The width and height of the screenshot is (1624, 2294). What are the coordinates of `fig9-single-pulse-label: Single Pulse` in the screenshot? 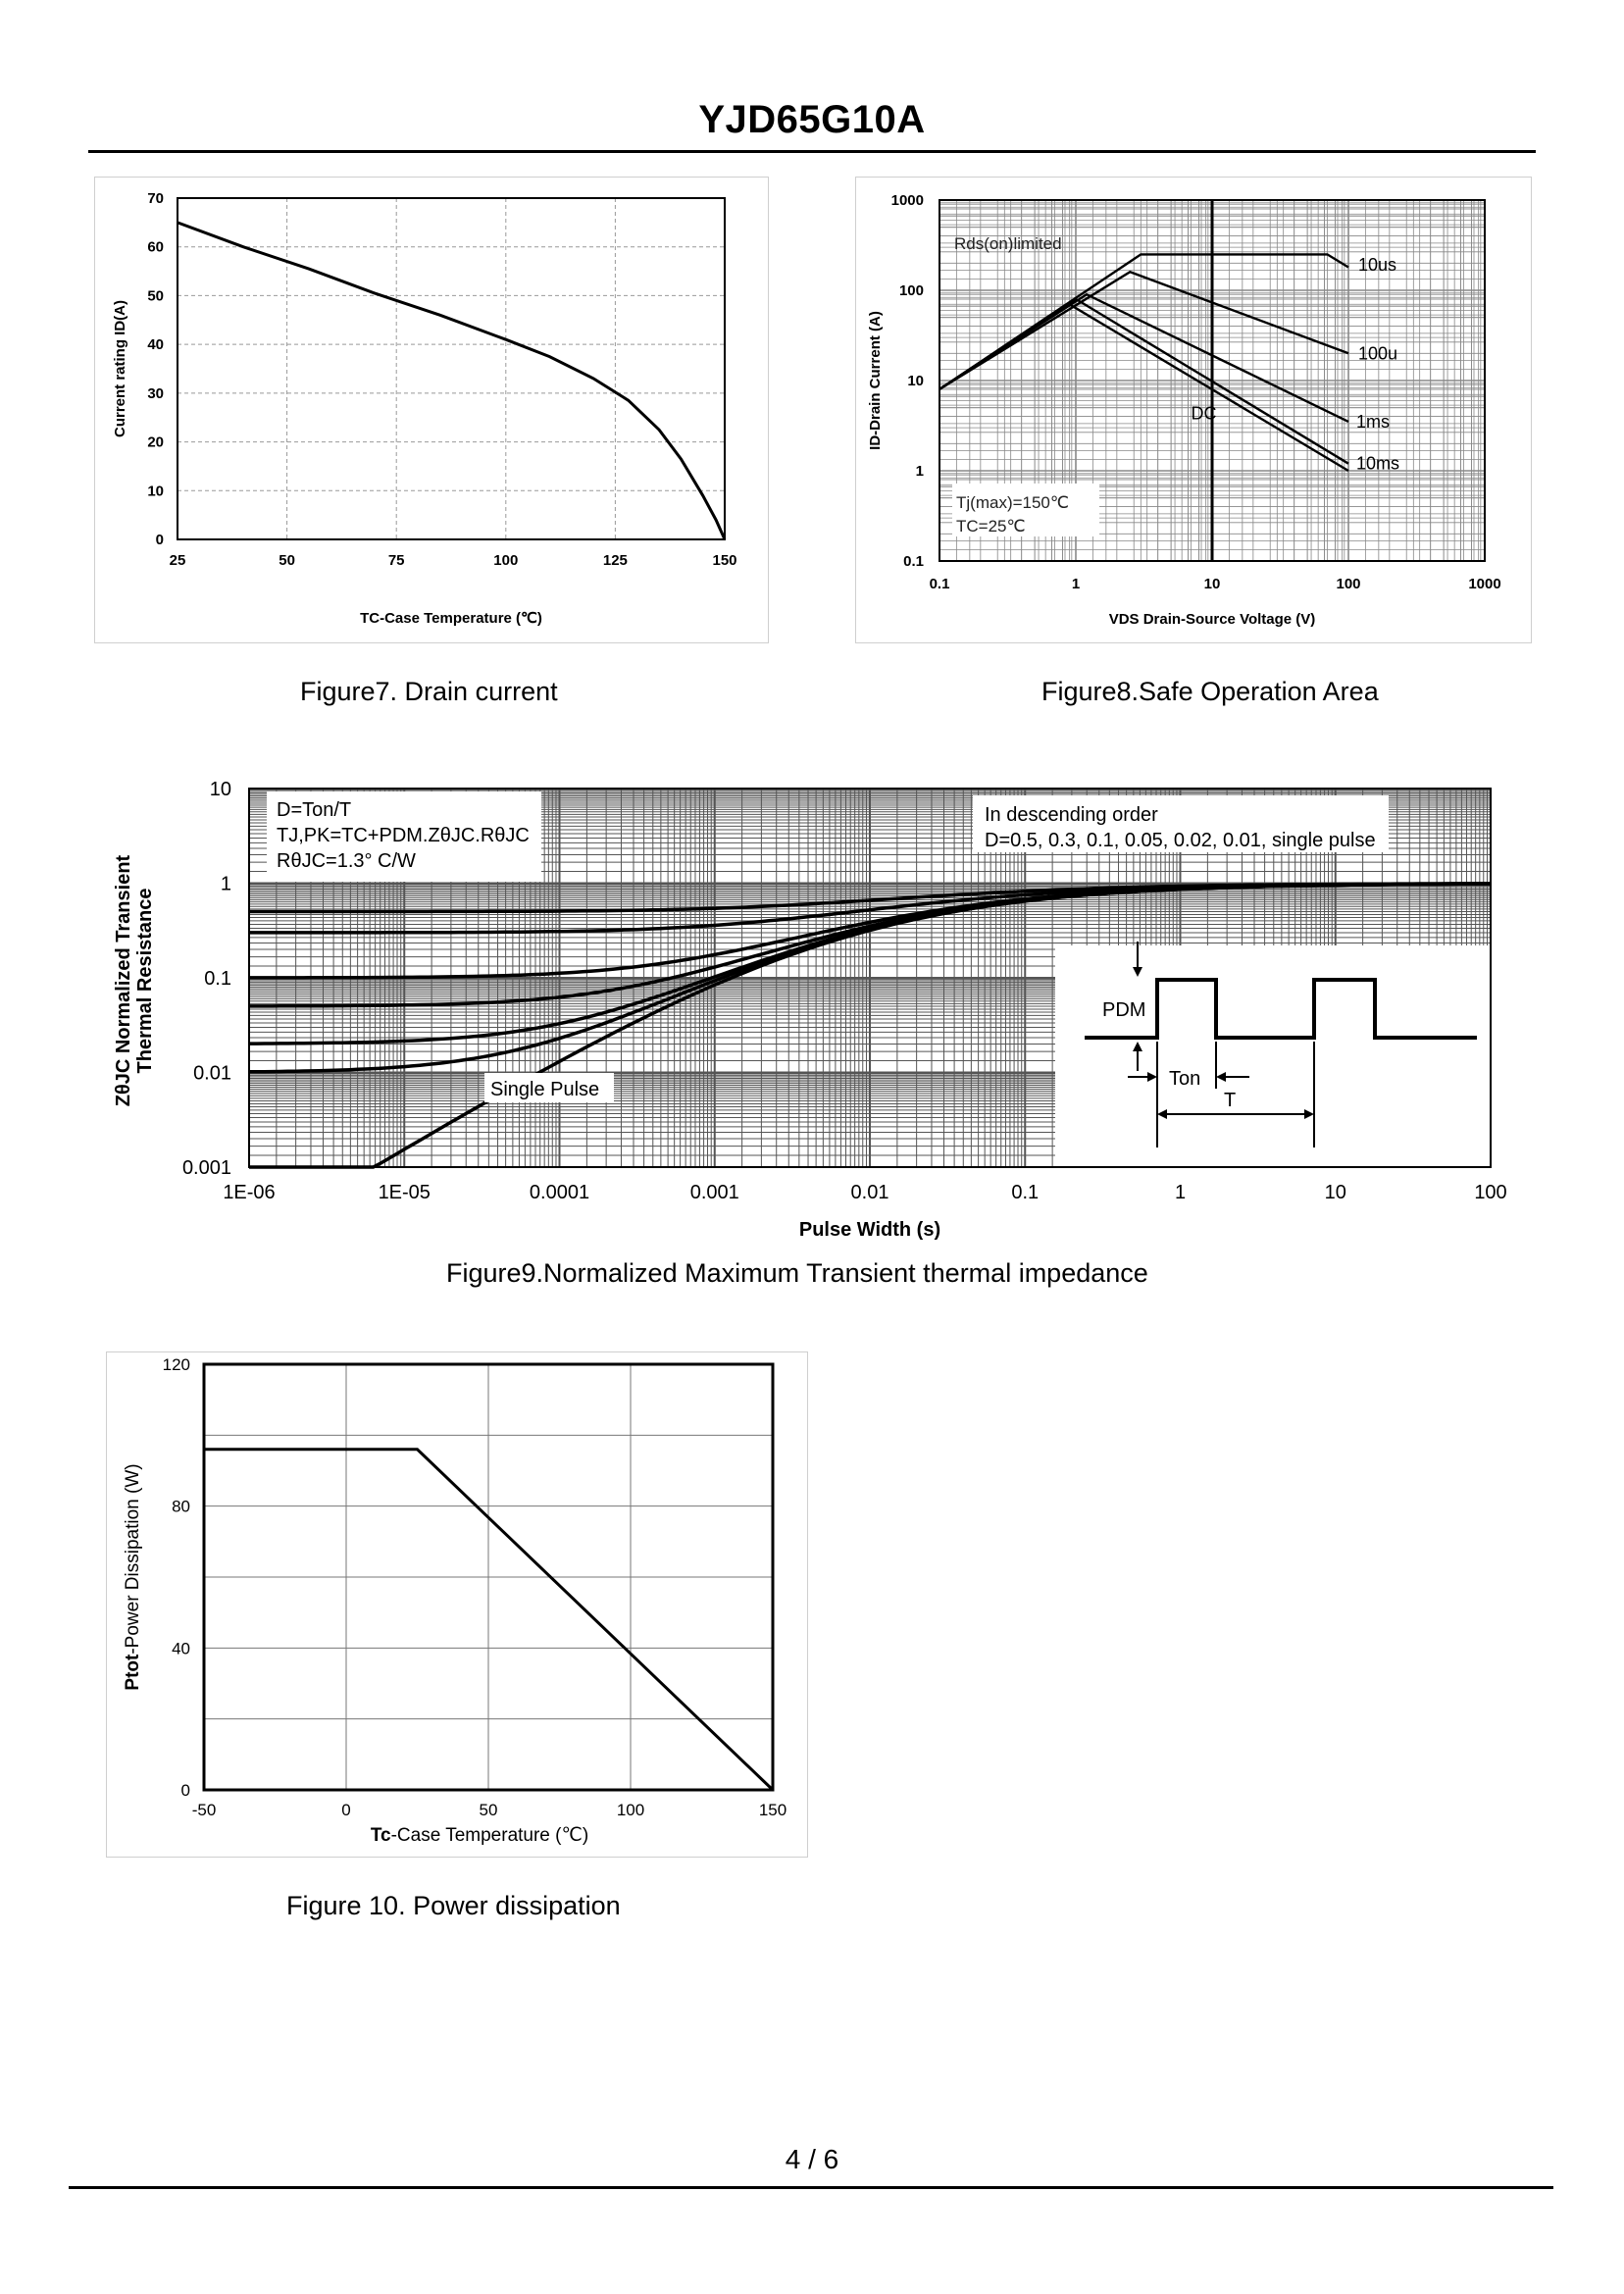 It's located at (544, 1089).